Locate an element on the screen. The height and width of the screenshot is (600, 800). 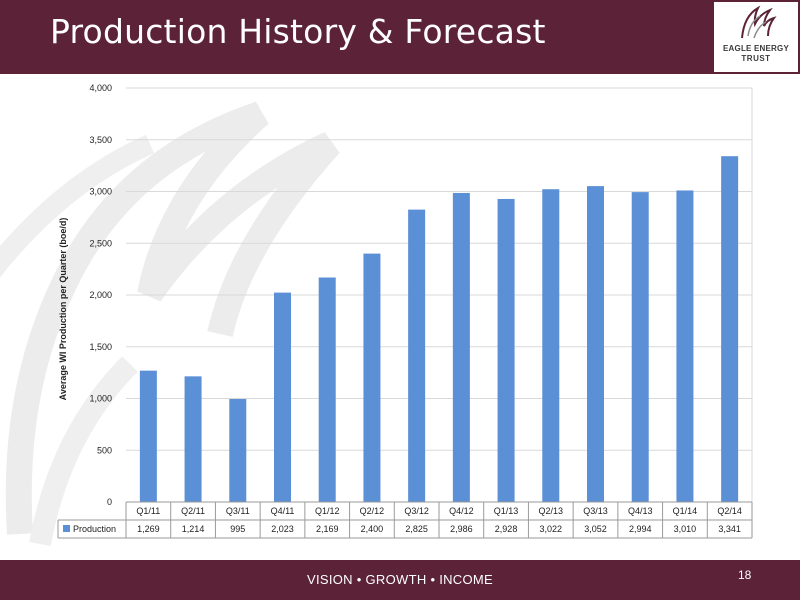
table-value: 2,825 is located at coordinates (416, 529).